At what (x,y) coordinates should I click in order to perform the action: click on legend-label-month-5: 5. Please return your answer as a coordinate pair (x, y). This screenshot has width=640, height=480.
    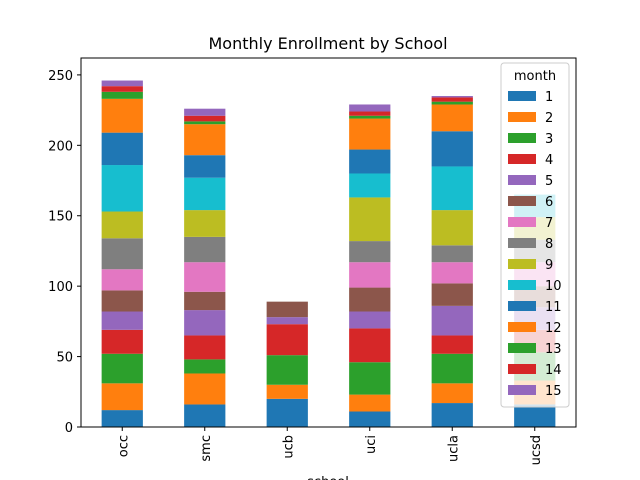
    Looking at the image, I should click on (549, 181).